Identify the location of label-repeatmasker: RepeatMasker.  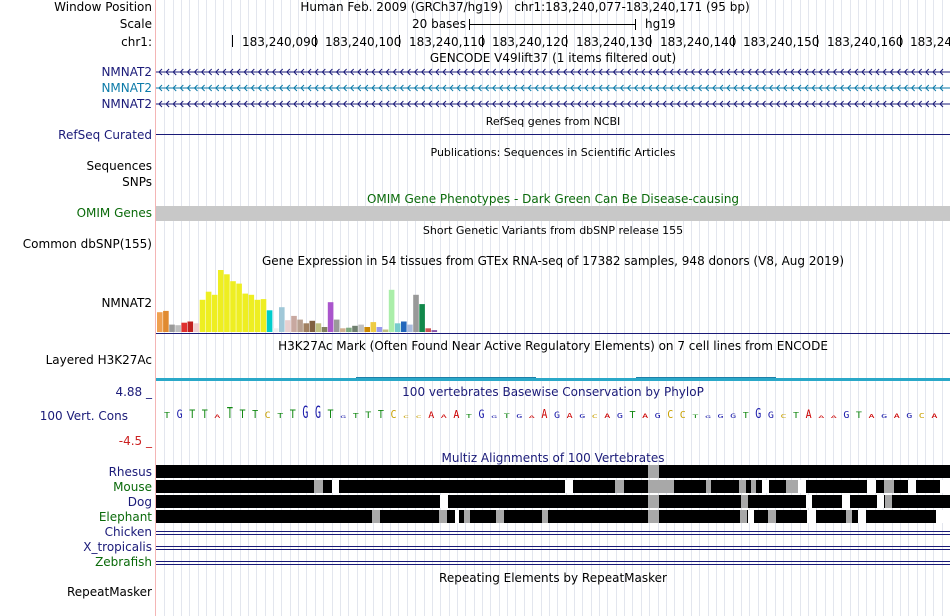
(109, 592).